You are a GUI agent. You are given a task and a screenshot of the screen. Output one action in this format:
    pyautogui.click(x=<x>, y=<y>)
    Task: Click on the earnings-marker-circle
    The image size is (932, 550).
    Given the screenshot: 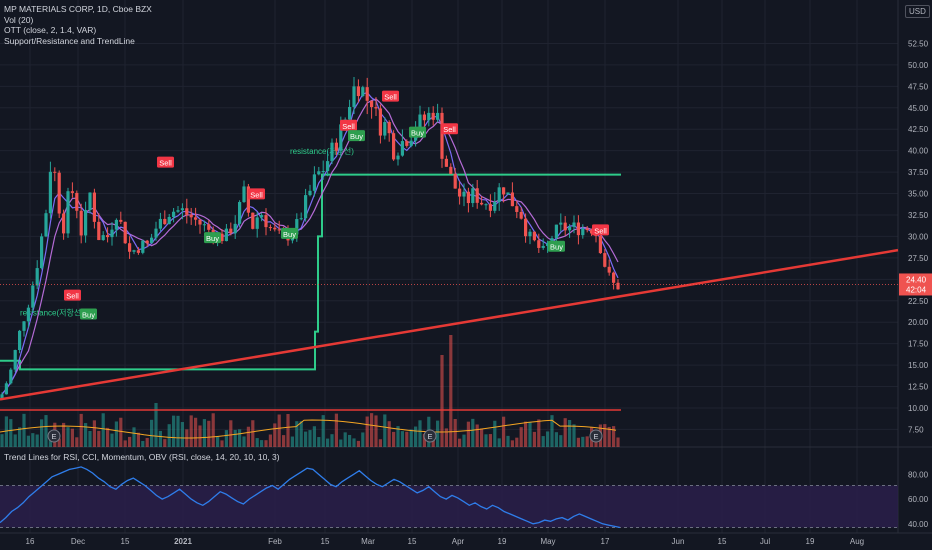 What is the action you would take?
    pyautogui.click(x=596, y=436)
    